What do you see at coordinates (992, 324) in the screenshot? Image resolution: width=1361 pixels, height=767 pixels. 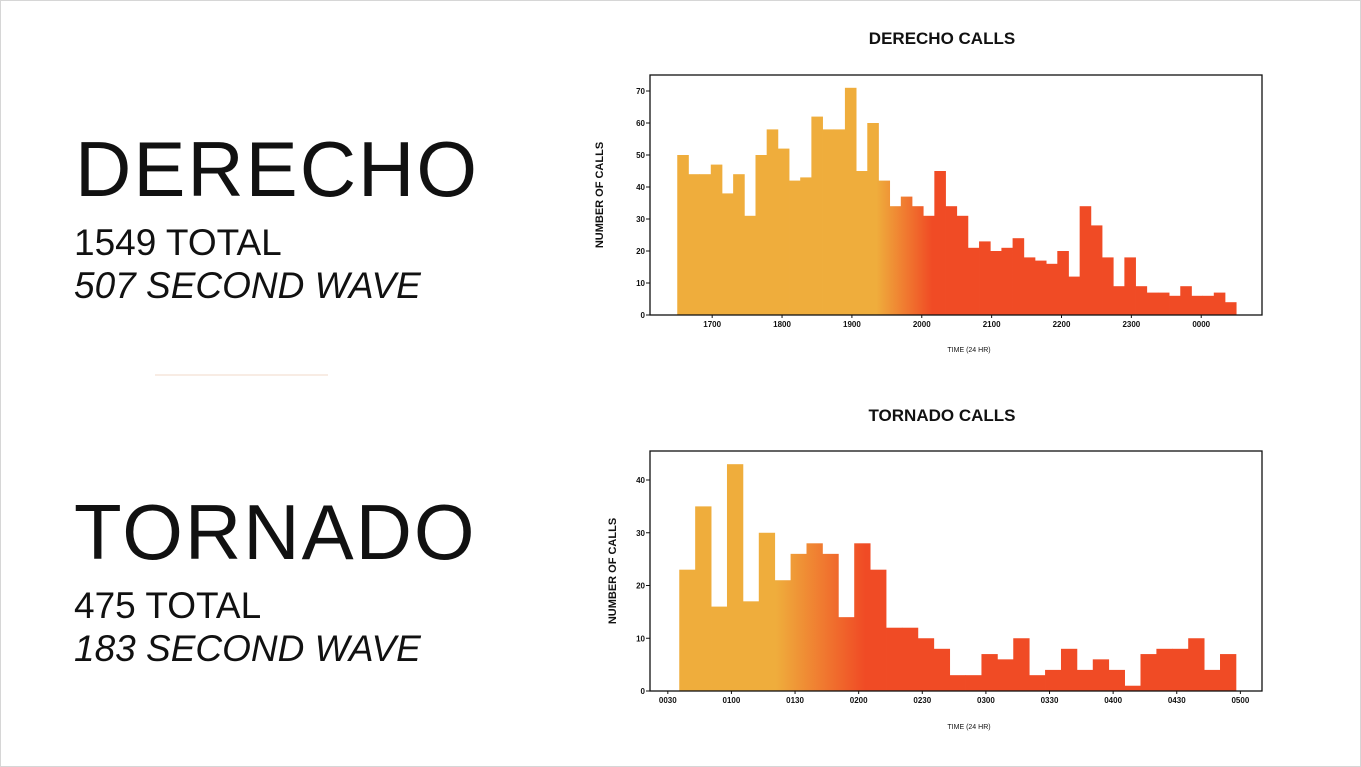 I see `x-tick-label: 2100` at bounding box center [992, 324].